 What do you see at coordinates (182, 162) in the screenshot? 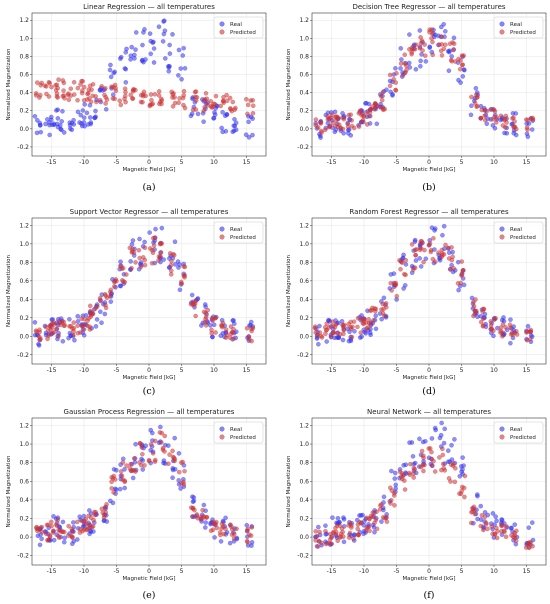
I see `x-tick-label: 5` at bounding box center [182, 162].